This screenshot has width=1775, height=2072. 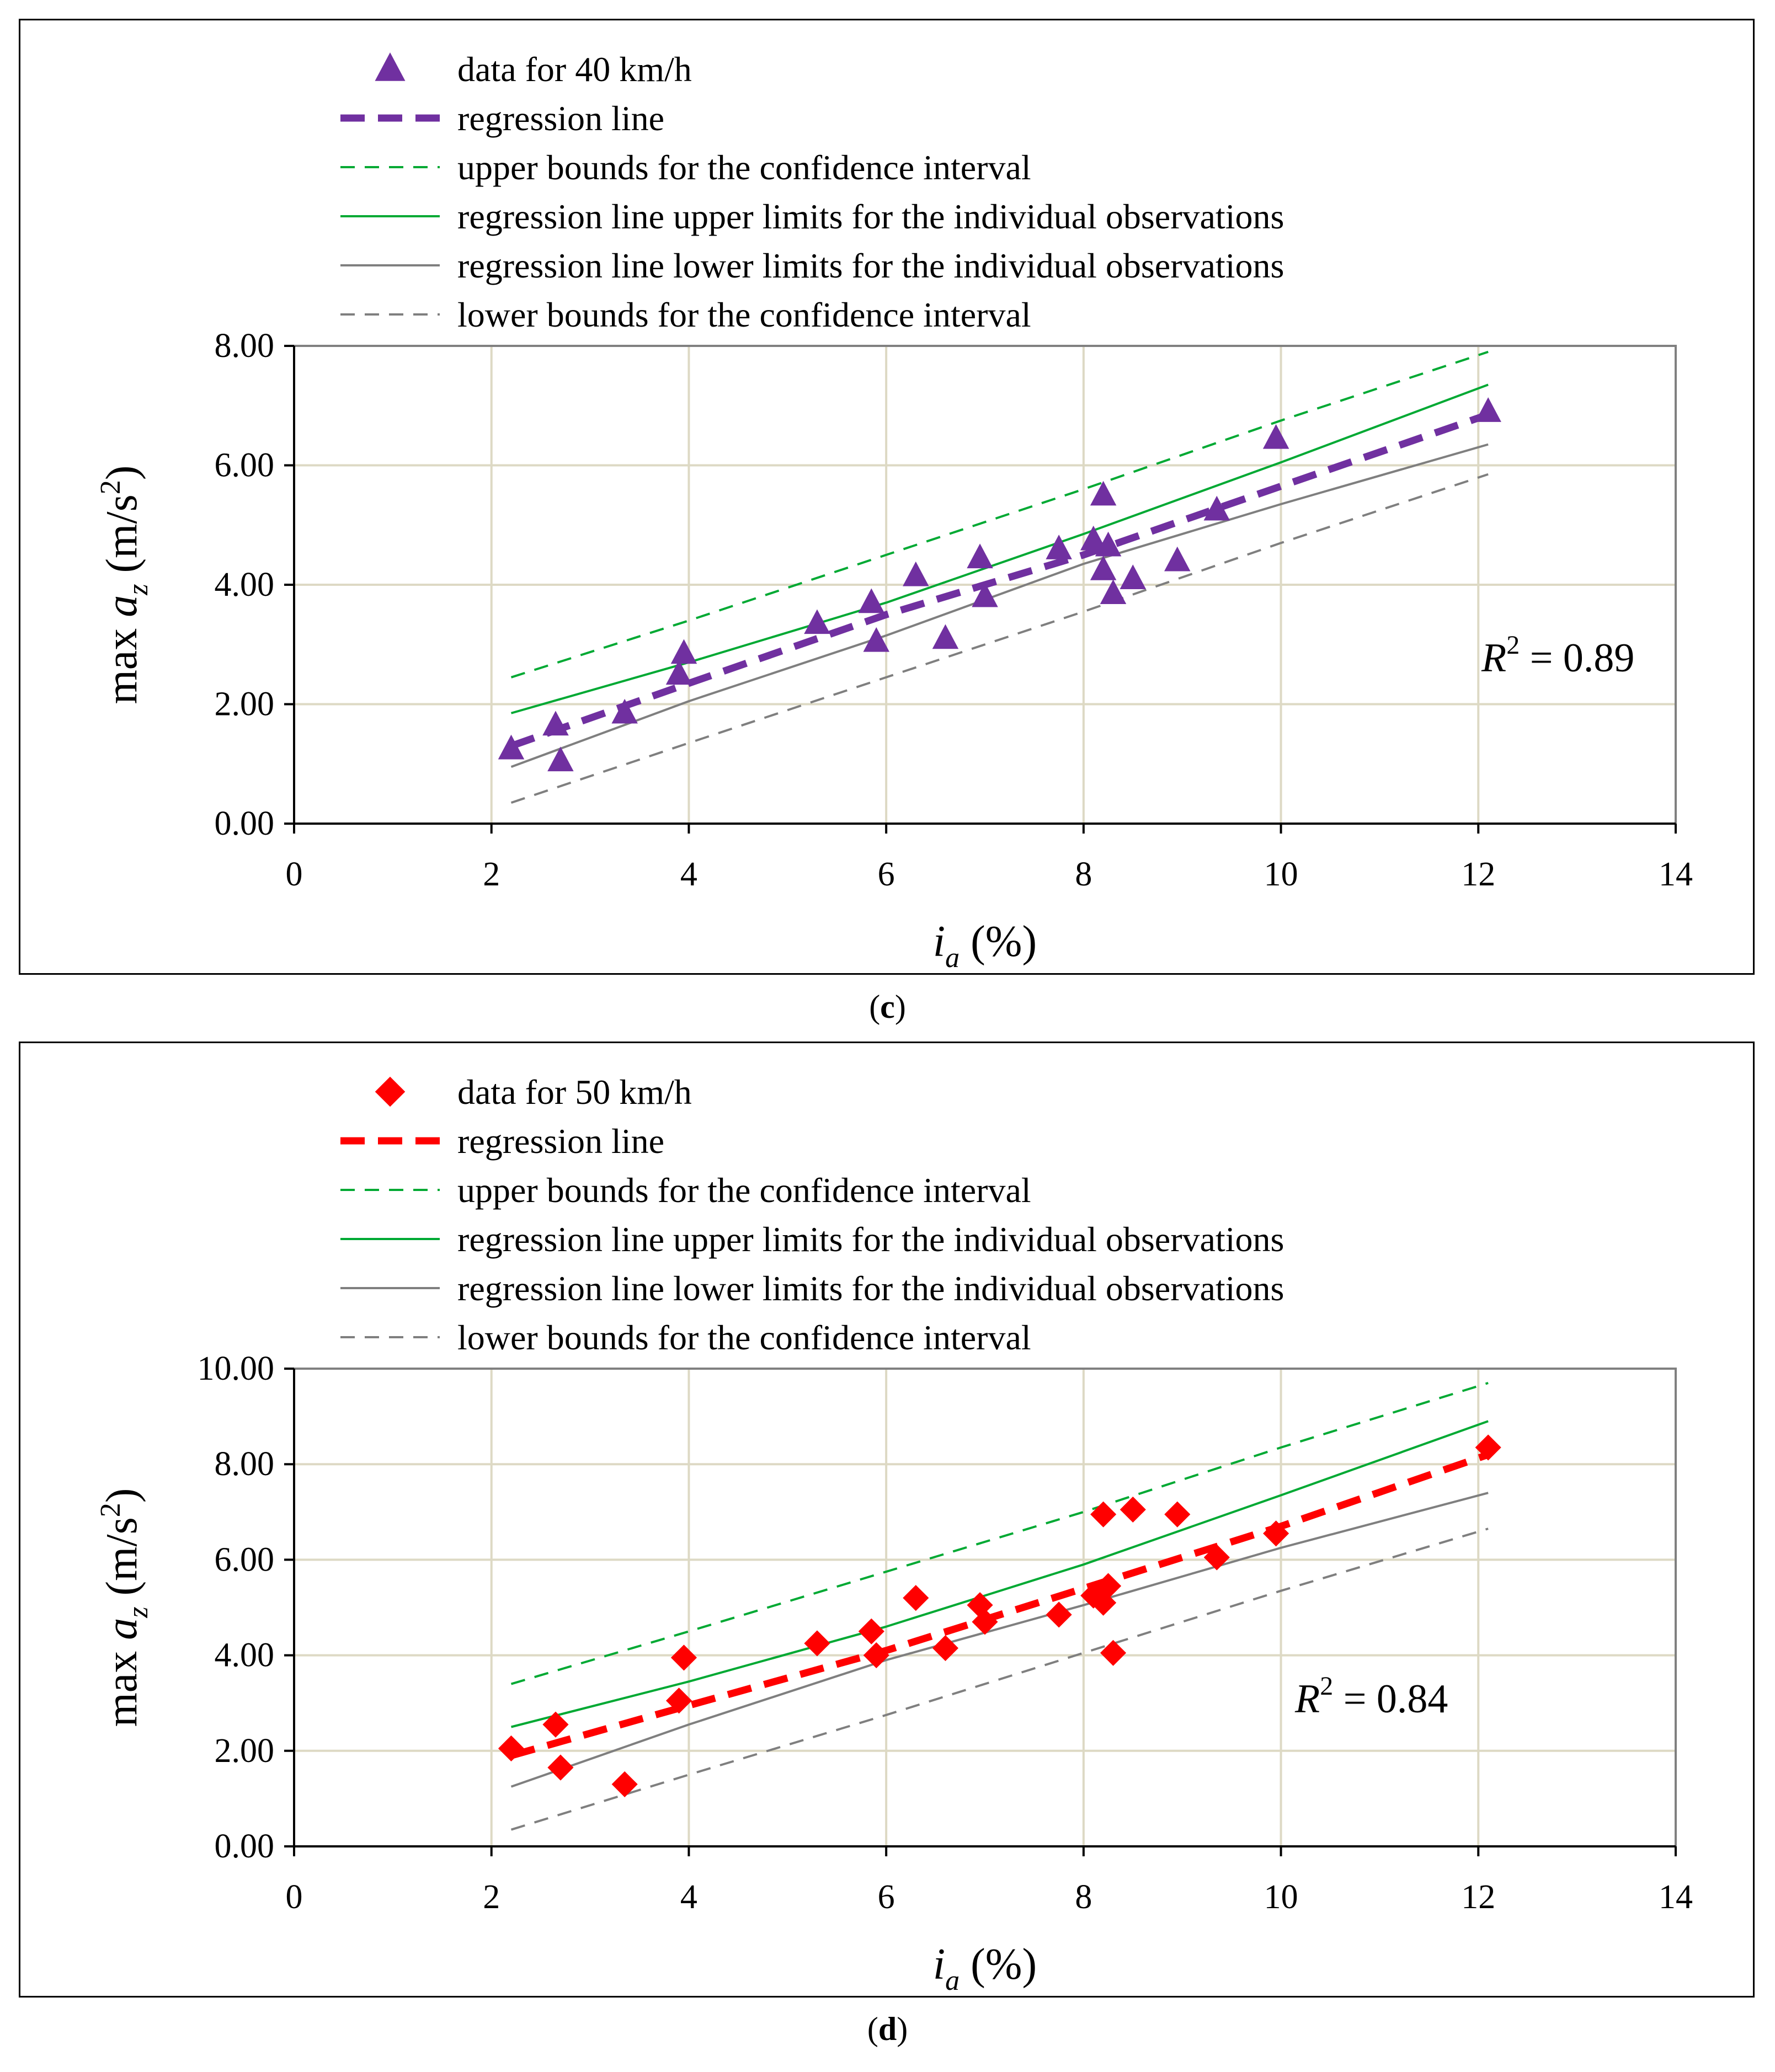 What do you see at coordinates (138, 589) in the screenshot?
I see `y-axis-title-subscript: z` at bounding box center [138, 589].